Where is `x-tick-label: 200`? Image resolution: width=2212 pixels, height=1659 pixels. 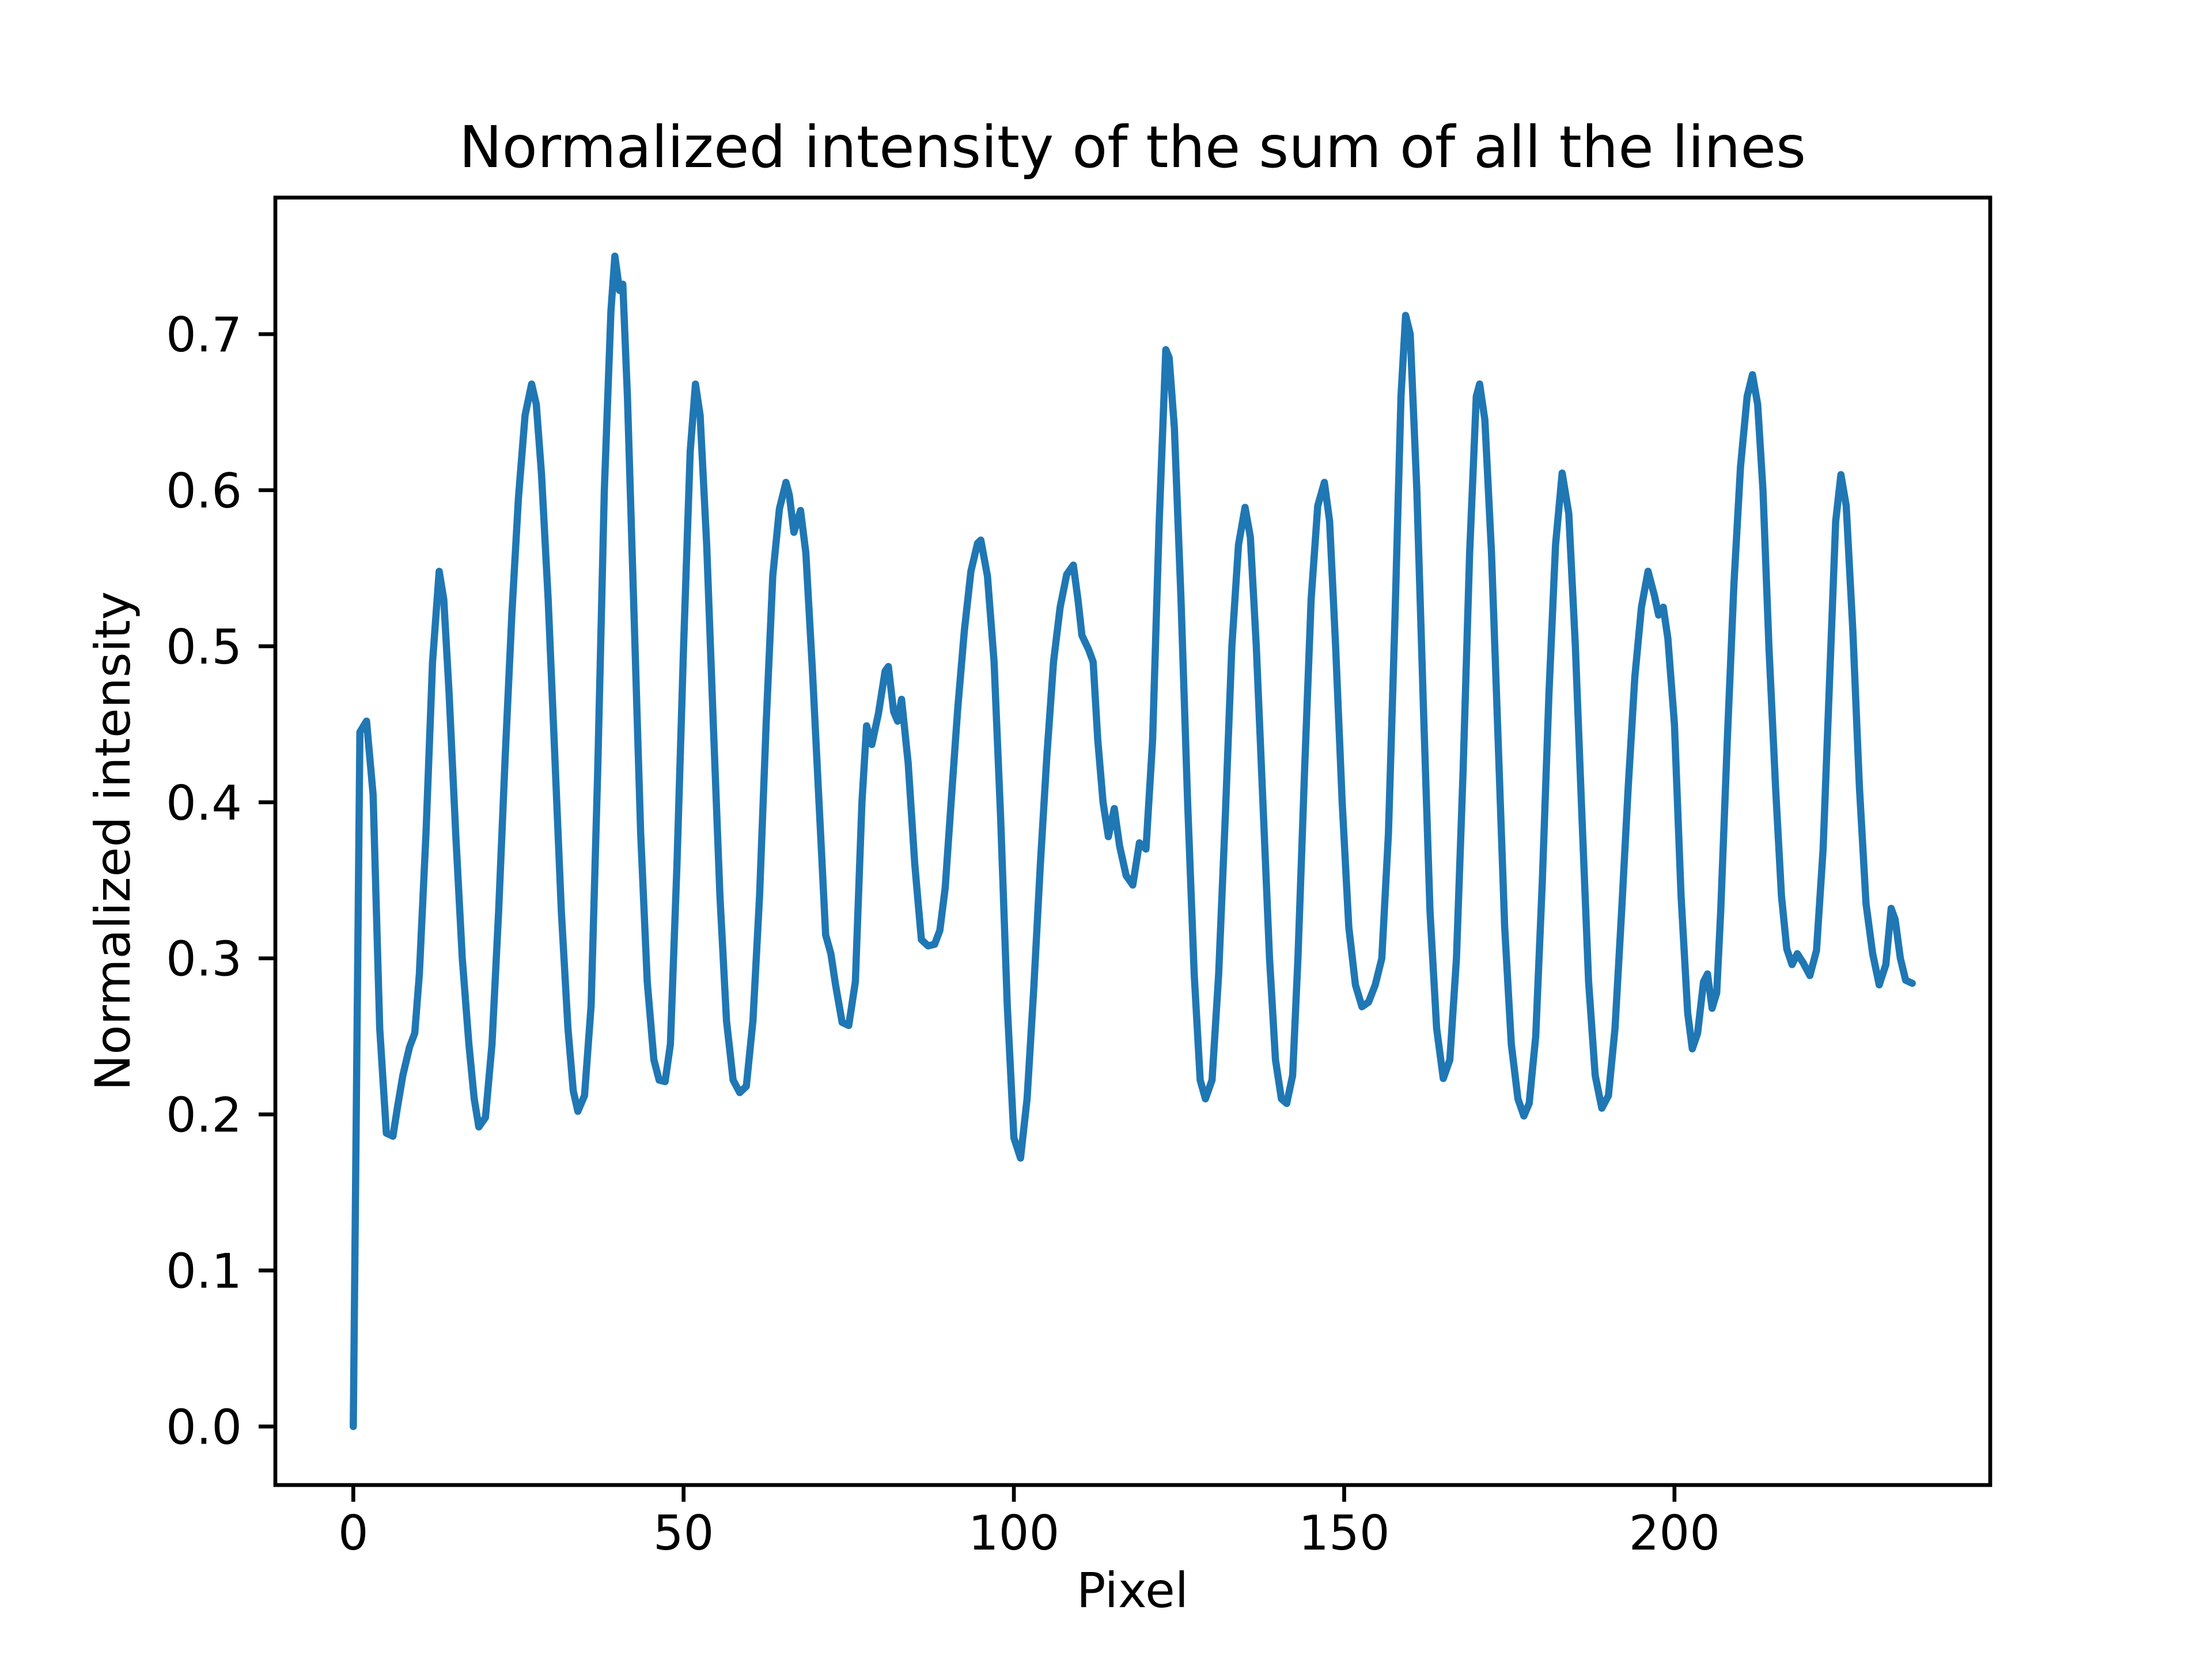 x-tick-label: 200 is located at coordinates (1674, 1533).